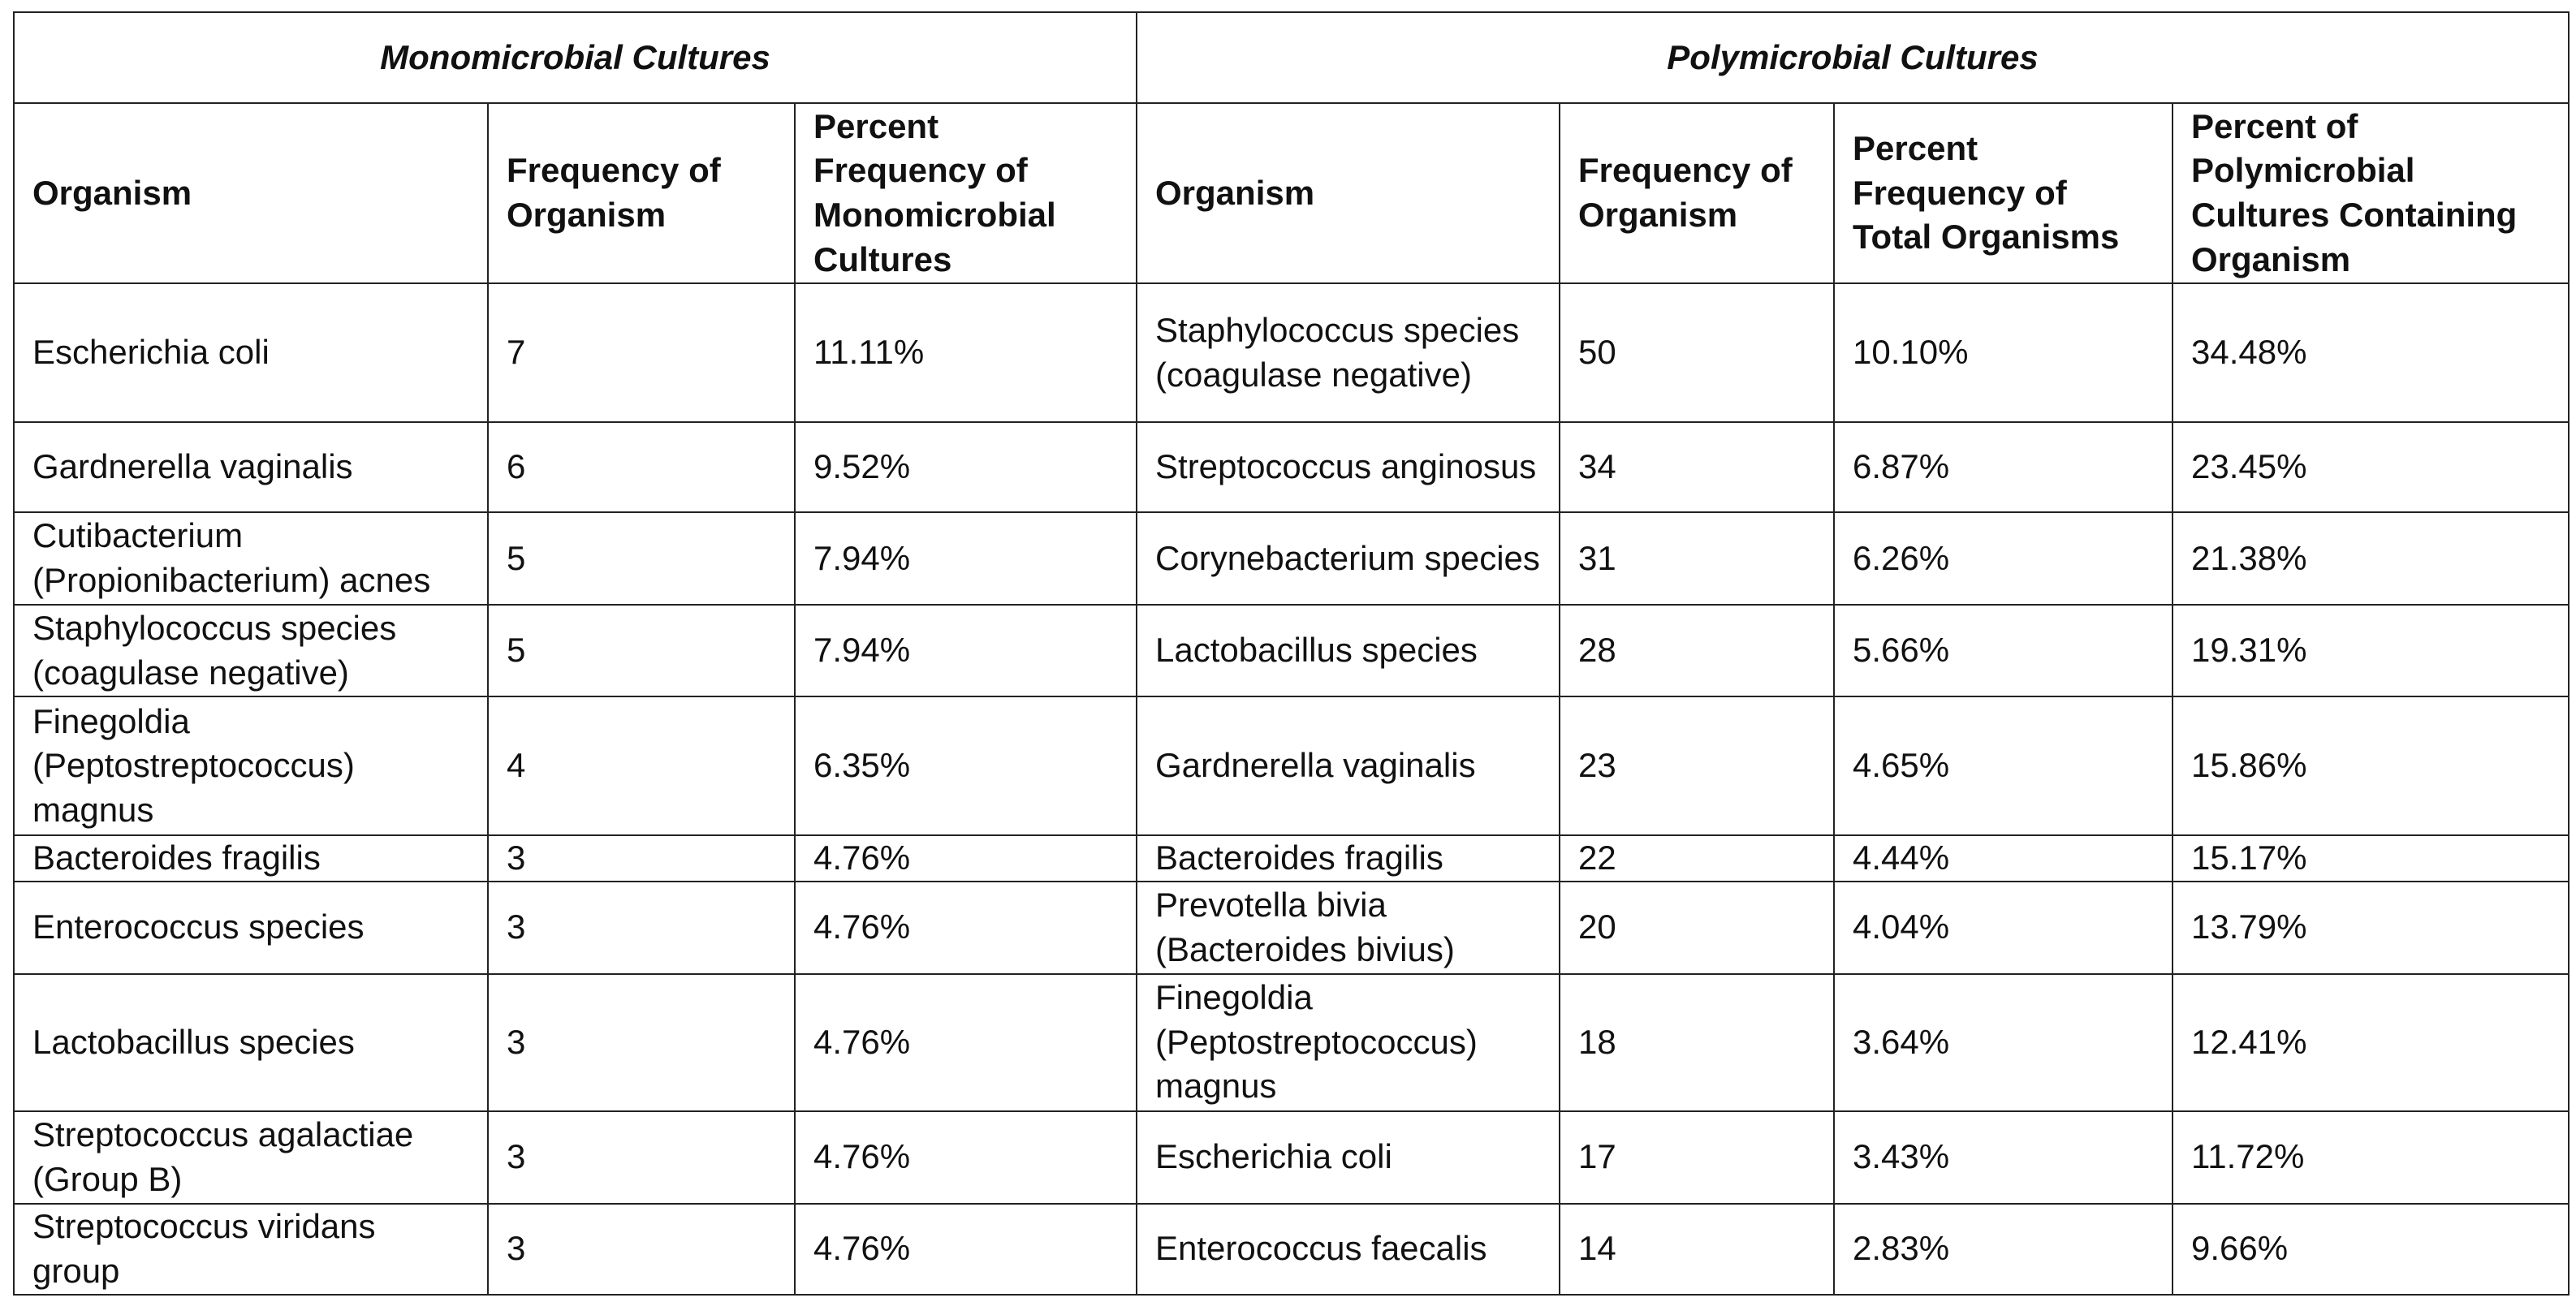  I want to click on table-cell: 3.43%, so click(2003, 1157).